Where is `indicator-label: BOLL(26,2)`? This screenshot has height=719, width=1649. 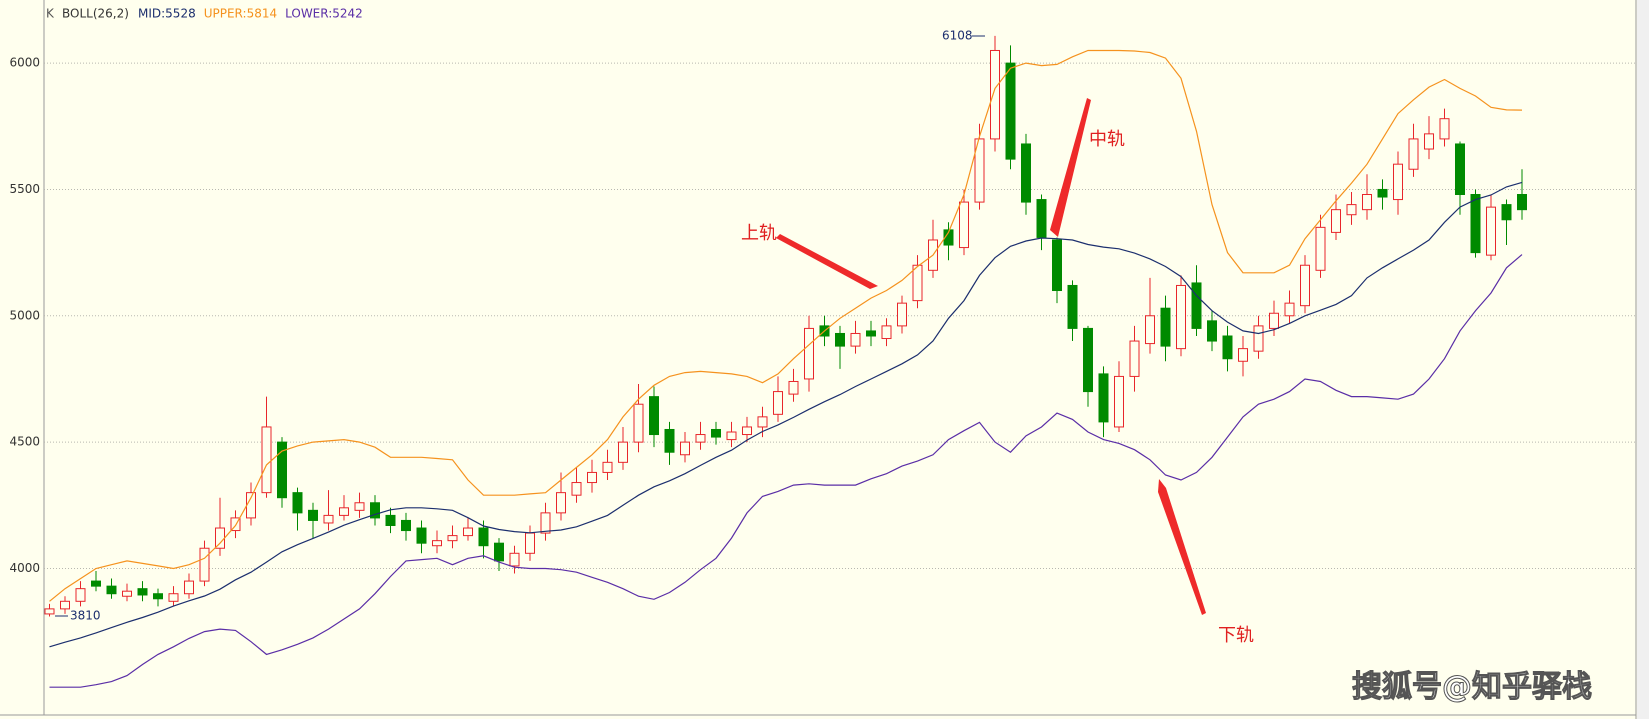 indicator-label: BOLL(26,2) is located at coordinates (95, 14).